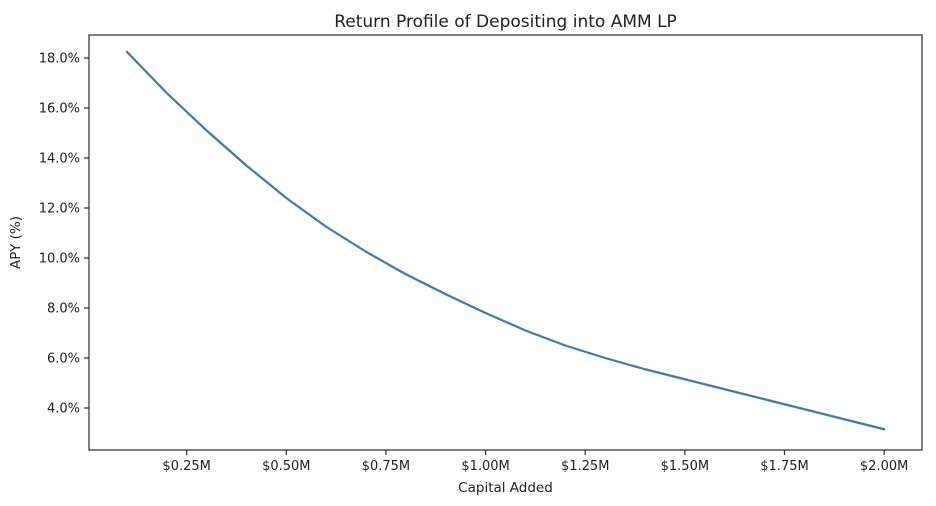 This screenshot has width=936, height=506. What do you see at coordinates (505, 488) in the screenshot?
I see `x-axis-label: Capital Added` at bounding box center [505, 488].